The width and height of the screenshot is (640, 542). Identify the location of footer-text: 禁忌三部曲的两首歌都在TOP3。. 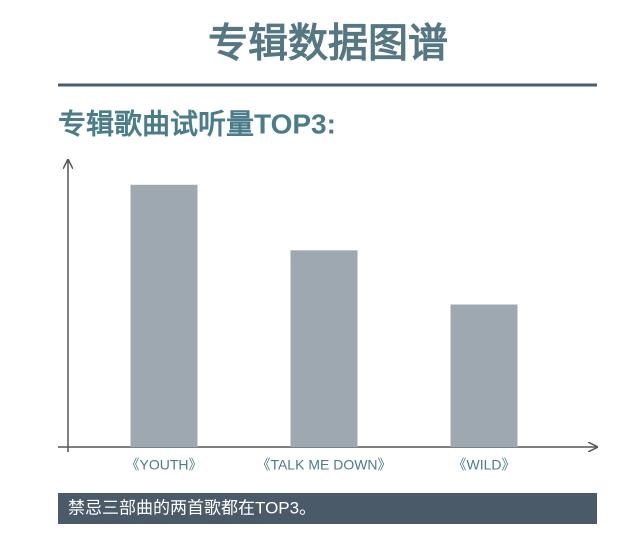
(192, 507).